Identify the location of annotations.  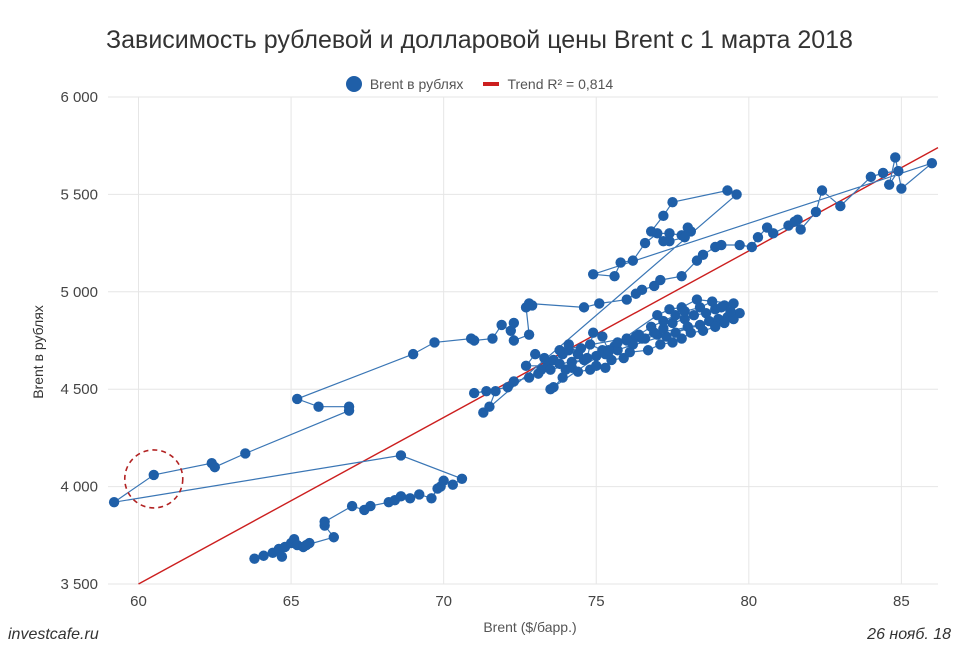
(153, 479).